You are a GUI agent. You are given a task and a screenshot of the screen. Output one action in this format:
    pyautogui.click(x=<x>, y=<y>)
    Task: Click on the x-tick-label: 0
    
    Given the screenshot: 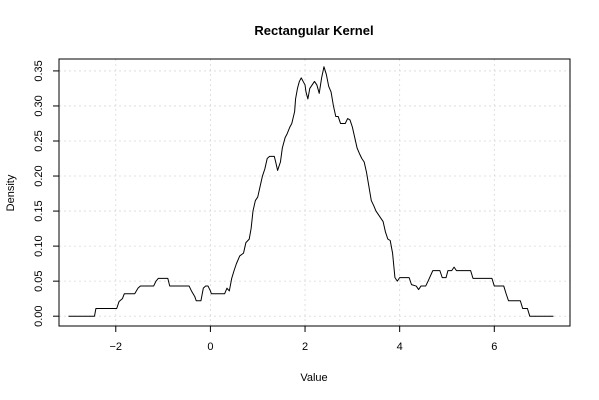 What is the action you would take?
    pyautogui.click(x=210, y=347)
    